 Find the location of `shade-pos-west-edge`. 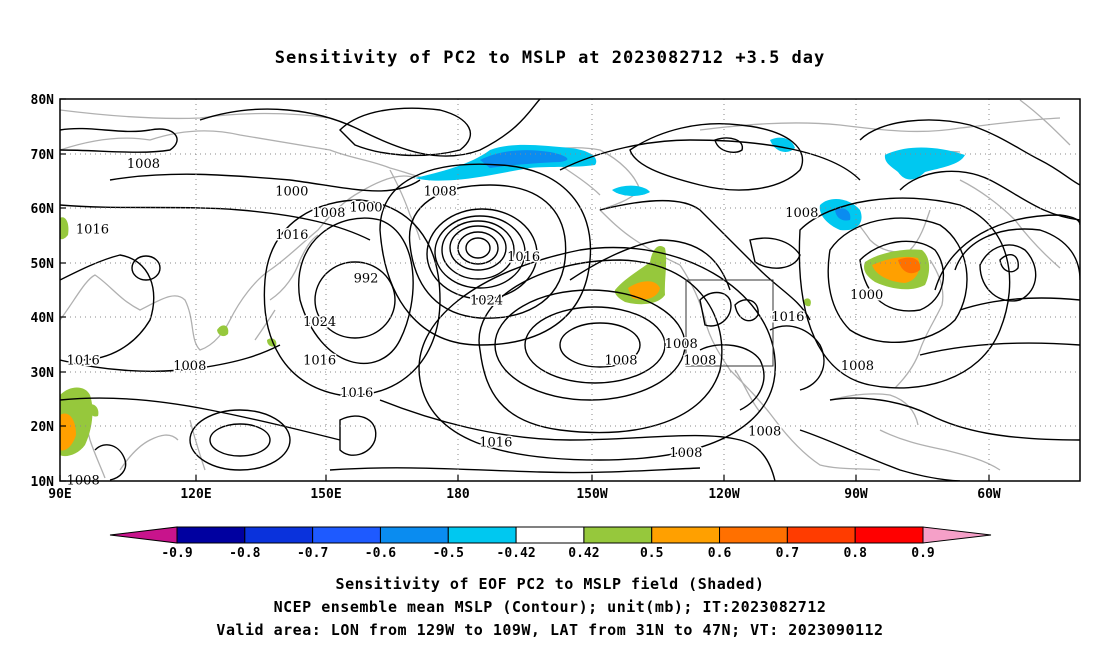

shade-pos-west-edge is located at coordinates (64, 228).